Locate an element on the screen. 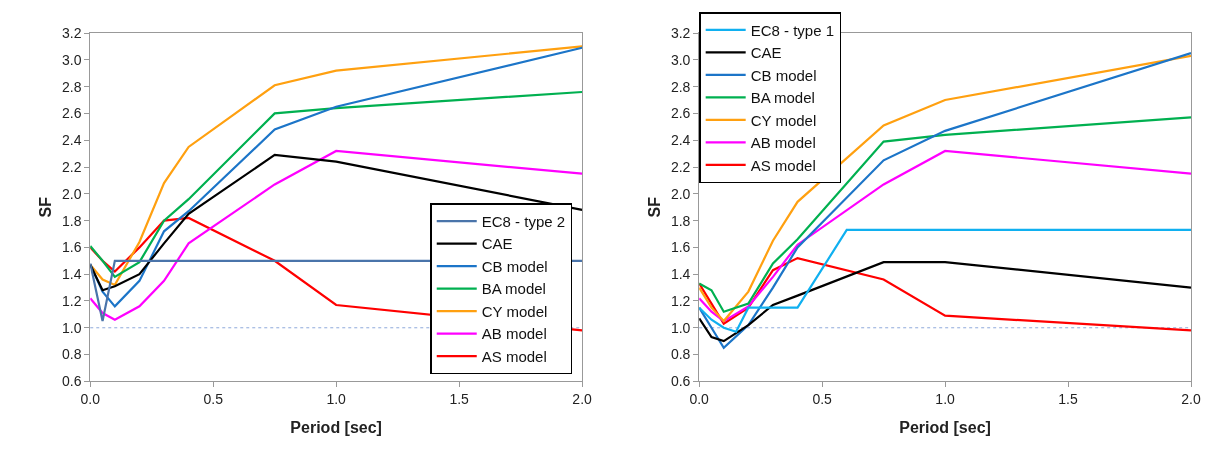  legend-label: EC8 - type 2 is located at coordinates (523, 221).